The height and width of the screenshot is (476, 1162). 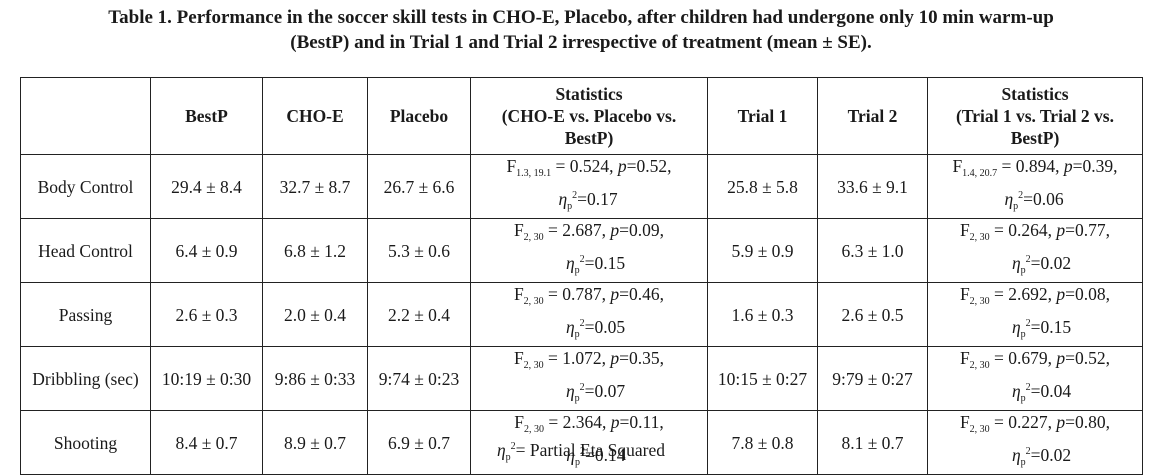 What do you see at coordinates (419, 314) in the screenshot?
I see `cell-placebo: 2.2 ± 0.4` at bounding box center [419, 314].